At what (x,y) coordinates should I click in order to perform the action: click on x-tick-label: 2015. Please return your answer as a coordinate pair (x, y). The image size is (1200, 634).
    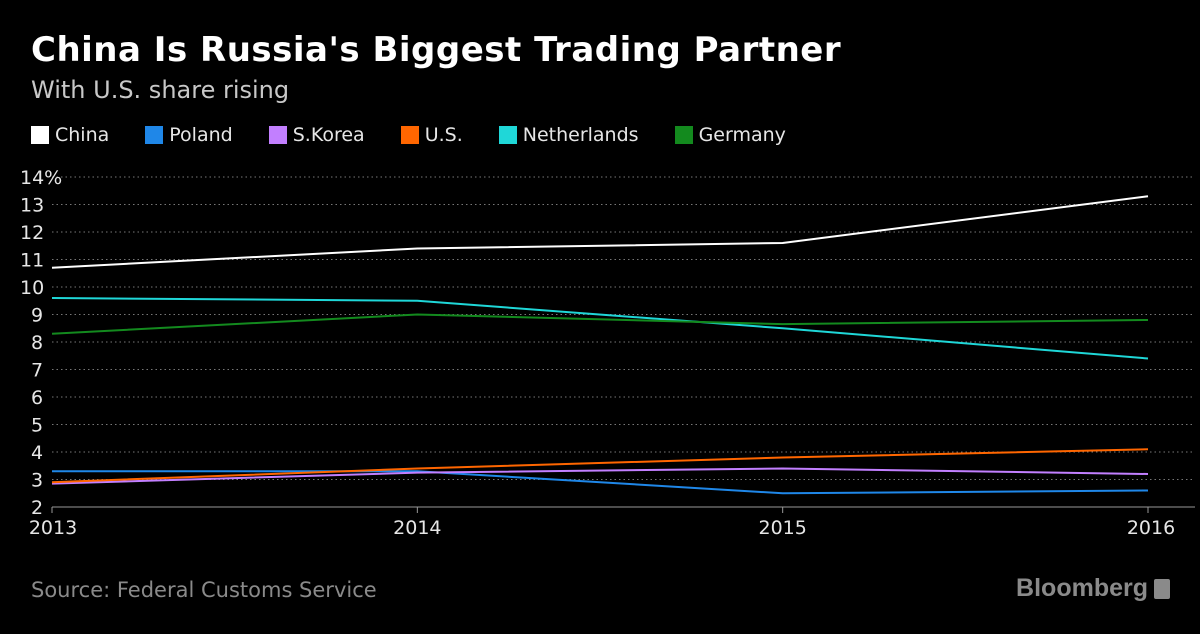
    Looking at the image, I should click on (782, 528).